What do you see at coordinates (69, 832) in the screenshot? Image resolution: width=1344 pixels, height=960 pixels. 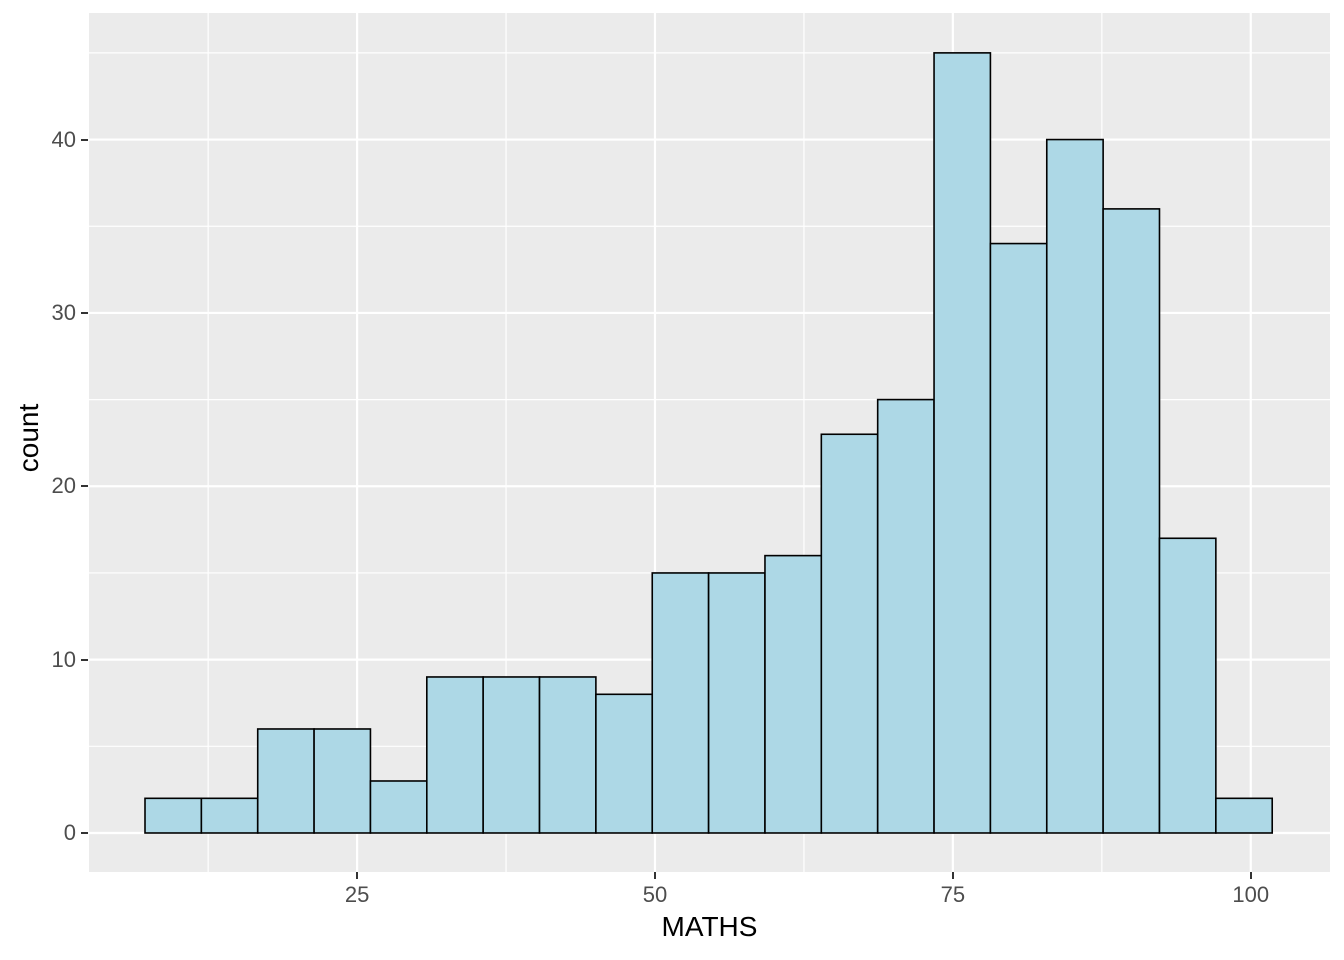 I see `y-tick-label: 0` at bounding box center [69, 832].